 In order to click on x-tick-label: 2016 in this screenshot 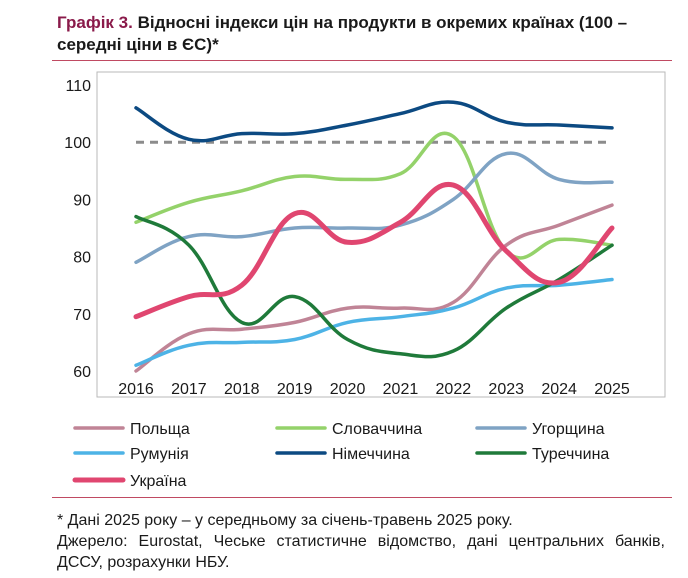, I will do `click(136, 389)`.